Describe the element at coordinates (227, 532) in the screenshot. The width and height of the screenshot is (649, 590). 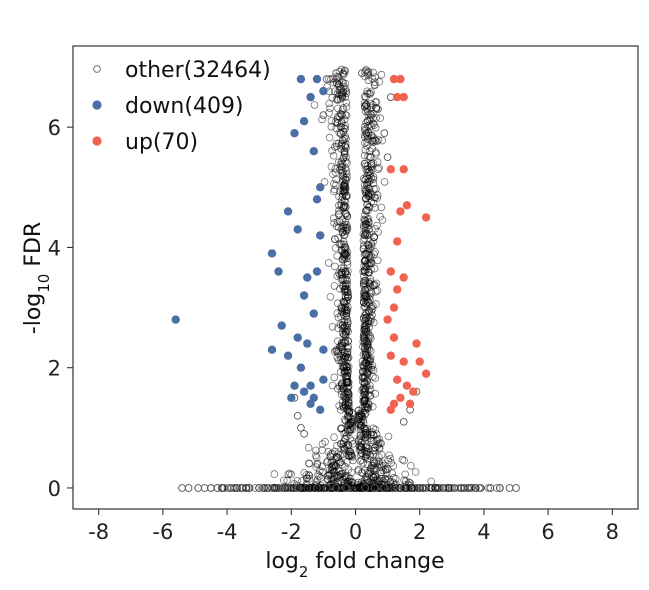
I see `x-tick-label: -4` at that location.